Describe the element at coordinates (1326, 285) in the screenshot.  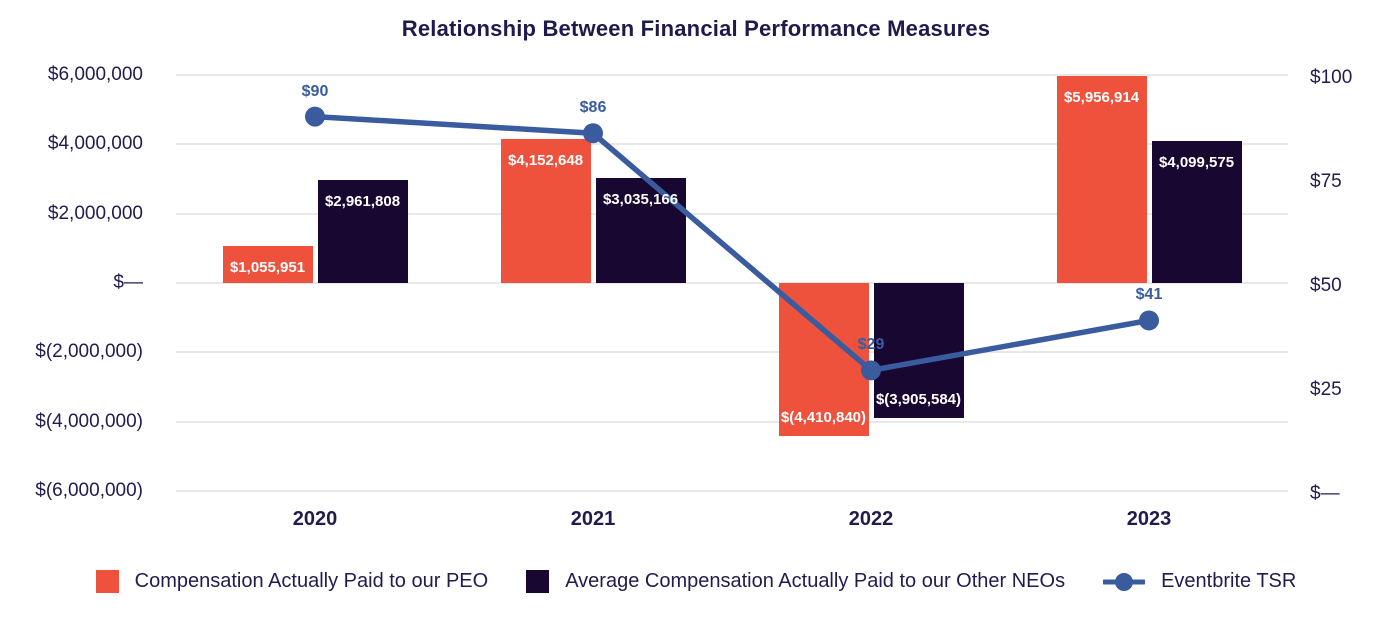
I see `right-axis-tick: $50` at that location.